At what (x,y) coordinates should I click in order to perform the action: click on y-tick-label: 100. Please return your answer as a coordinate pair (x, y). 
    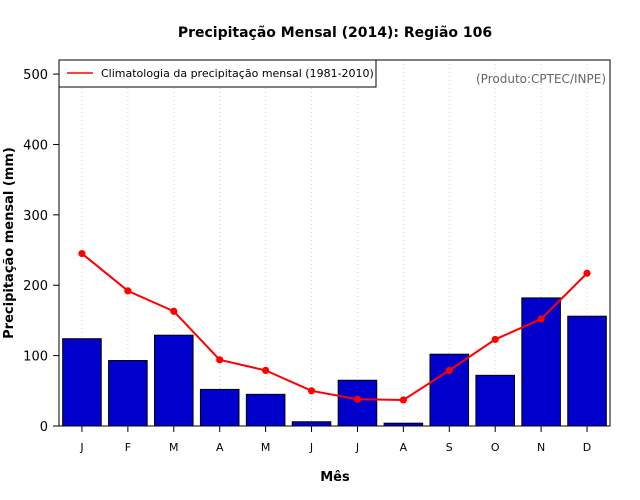
    Looking at the image, I should click on (35, 357).